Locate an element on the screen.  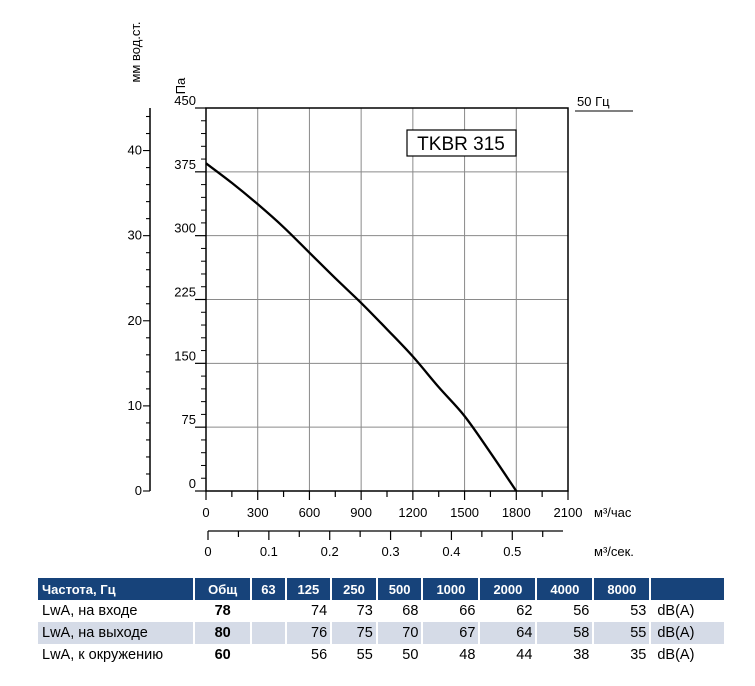
x-tick-label: 1200 is located at coordinates (412, 512).